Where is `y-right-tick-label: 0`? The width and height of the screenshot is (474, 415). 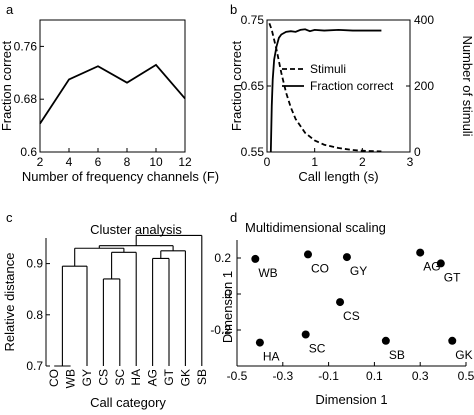 y-right-tick-label: 0 is located at coordinates (417, 152).